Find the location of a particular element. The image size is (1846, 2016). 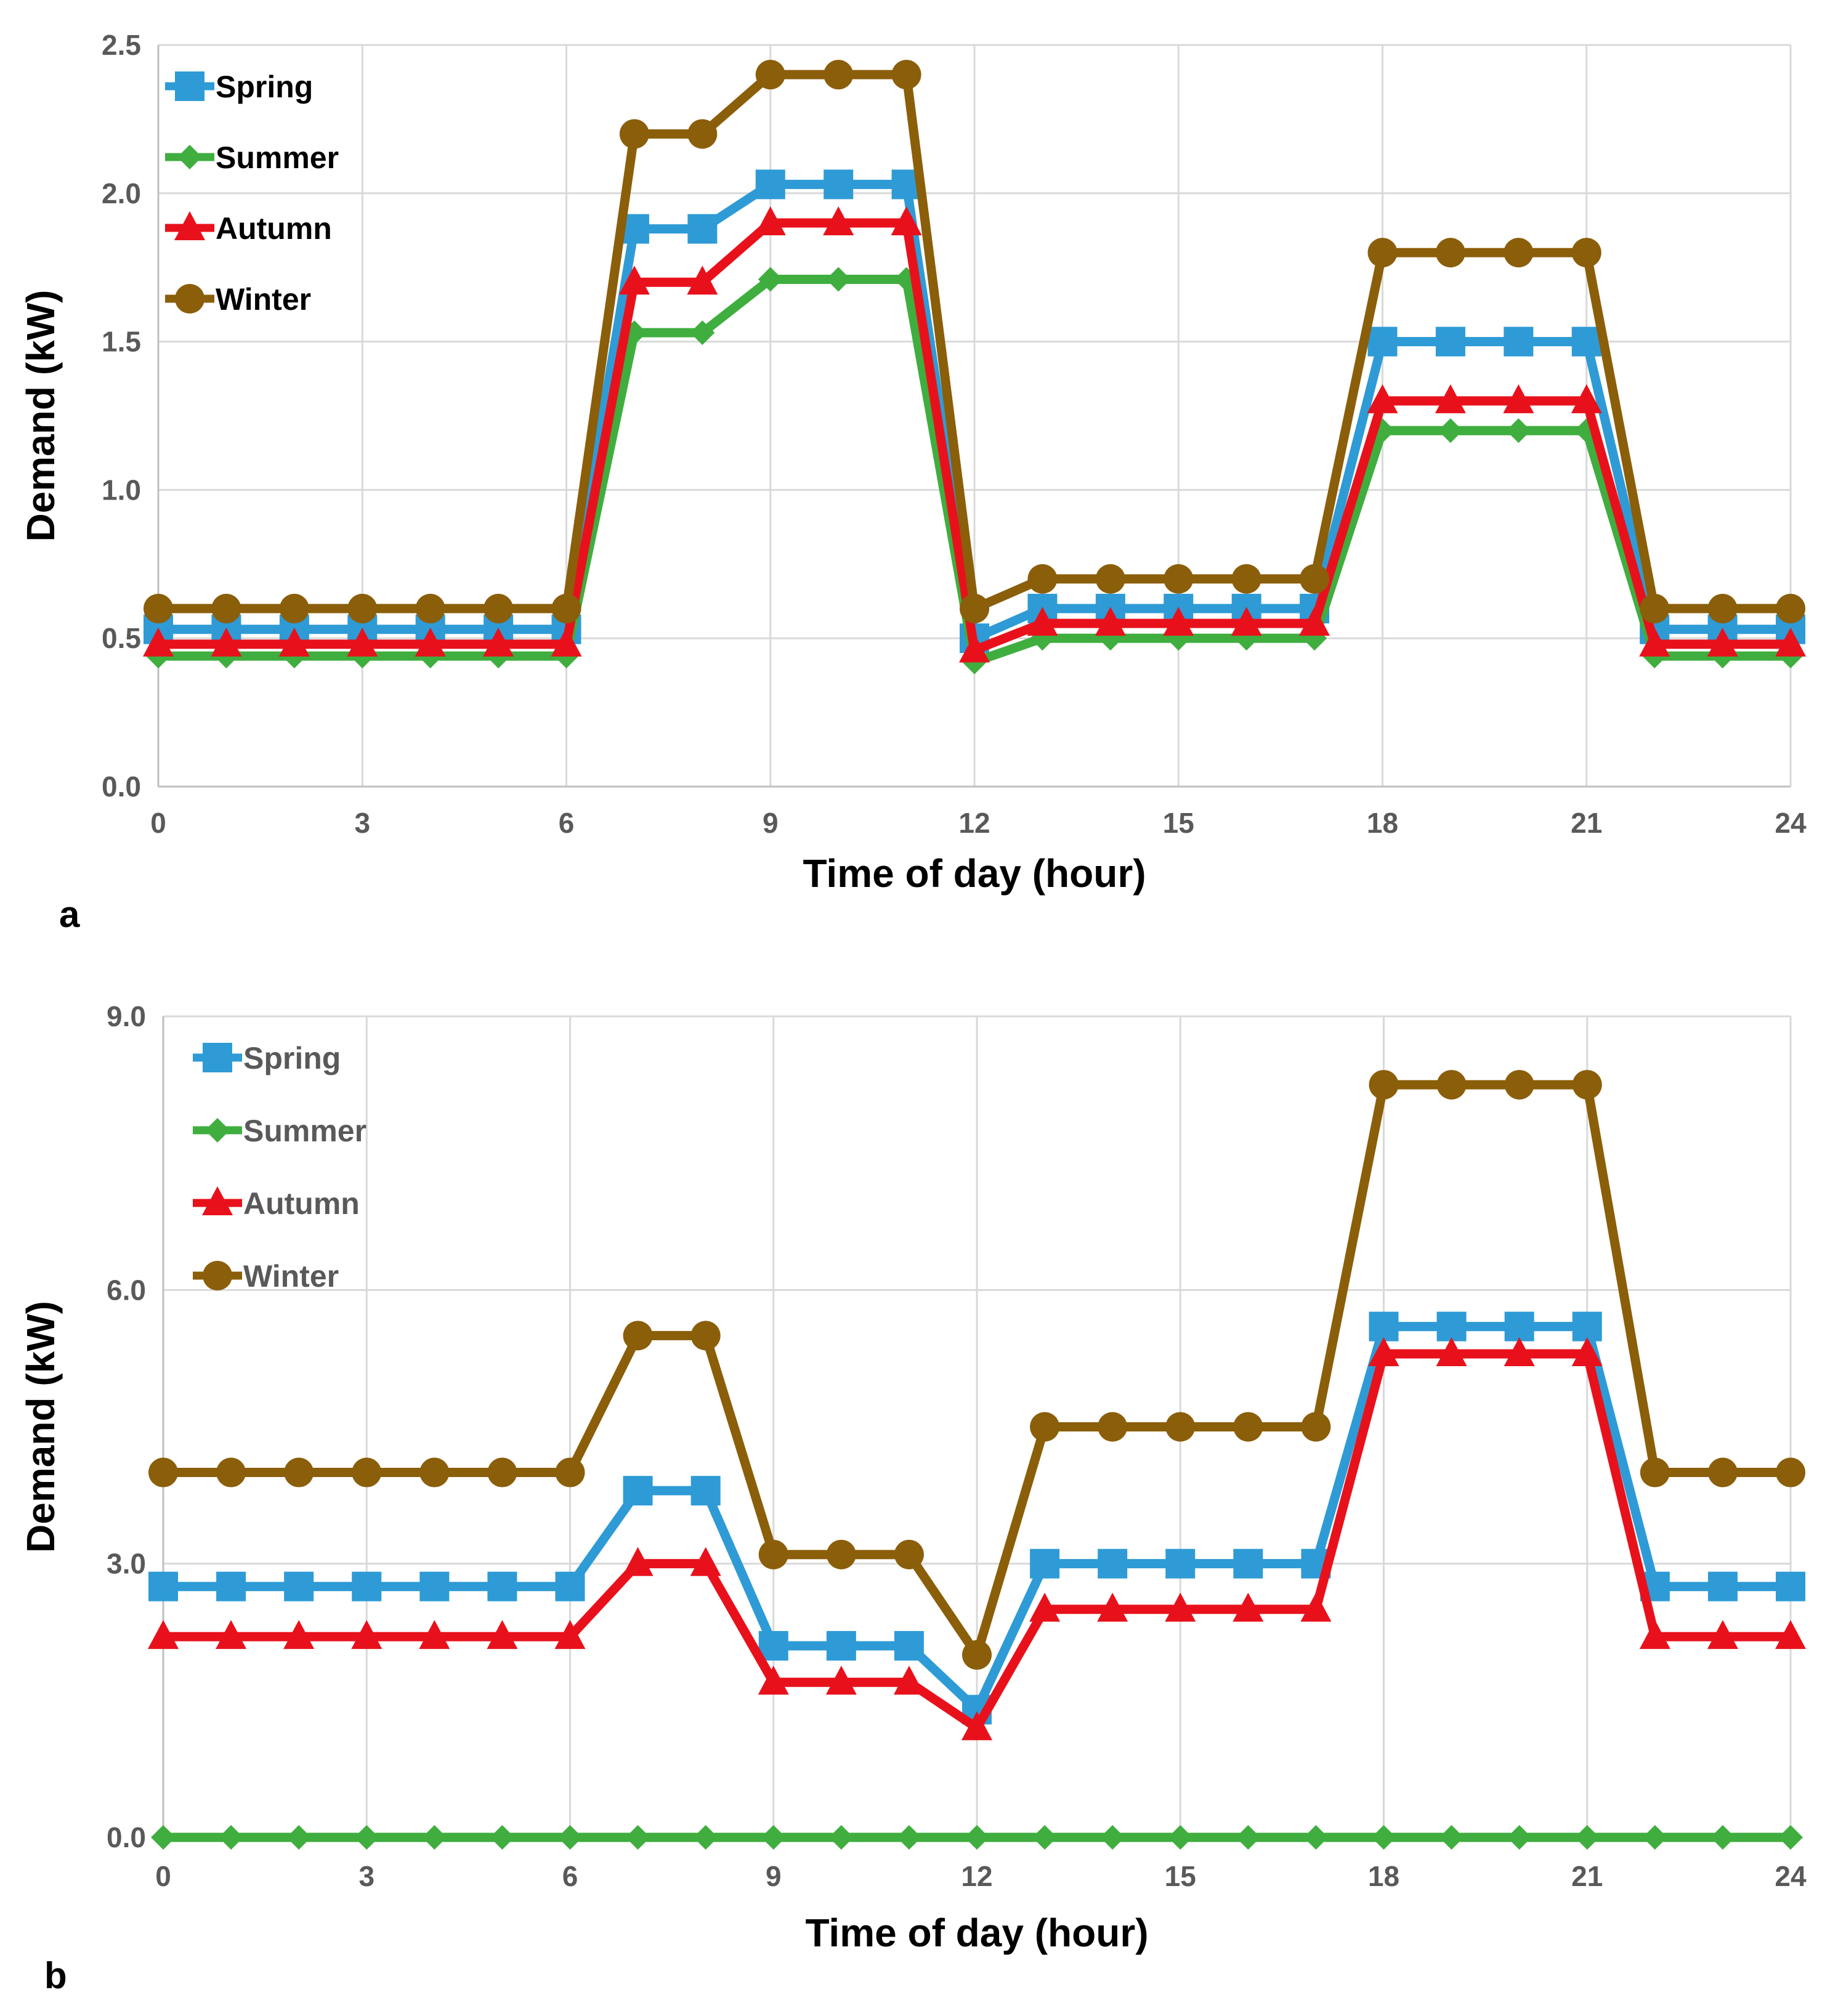

x-tick-label: 9 is located at coordinates (771, 823).